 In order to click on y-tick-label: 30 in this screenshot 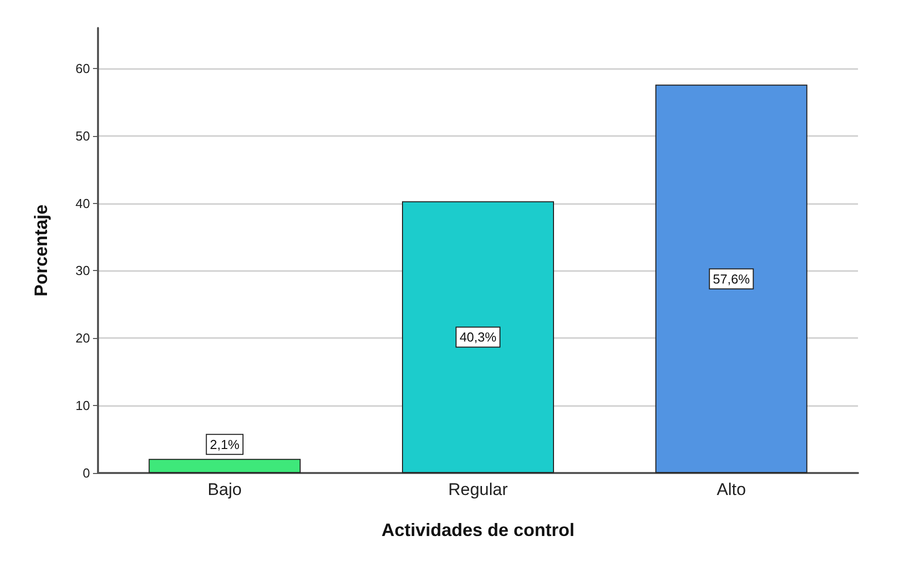, I will do `click(83, 270)`.